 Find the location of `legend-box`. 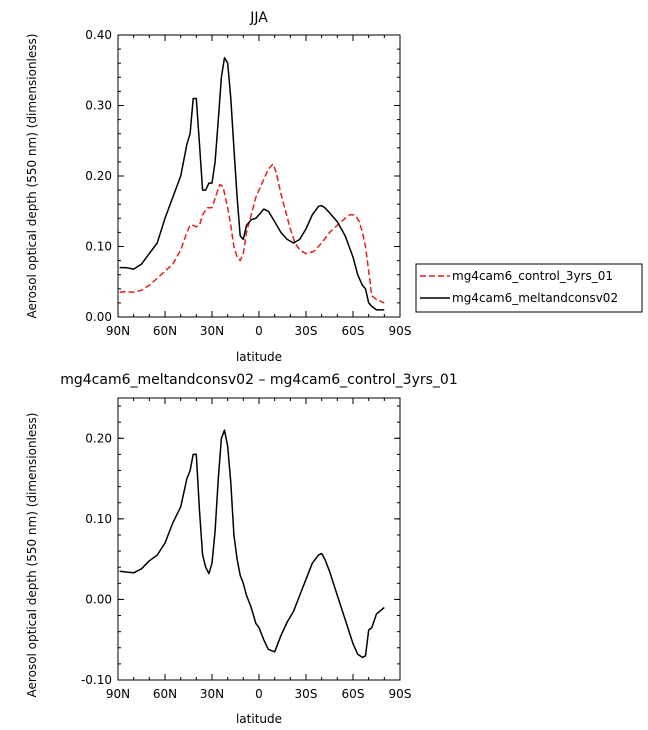

legend-box is located at coordinates (529, 288).